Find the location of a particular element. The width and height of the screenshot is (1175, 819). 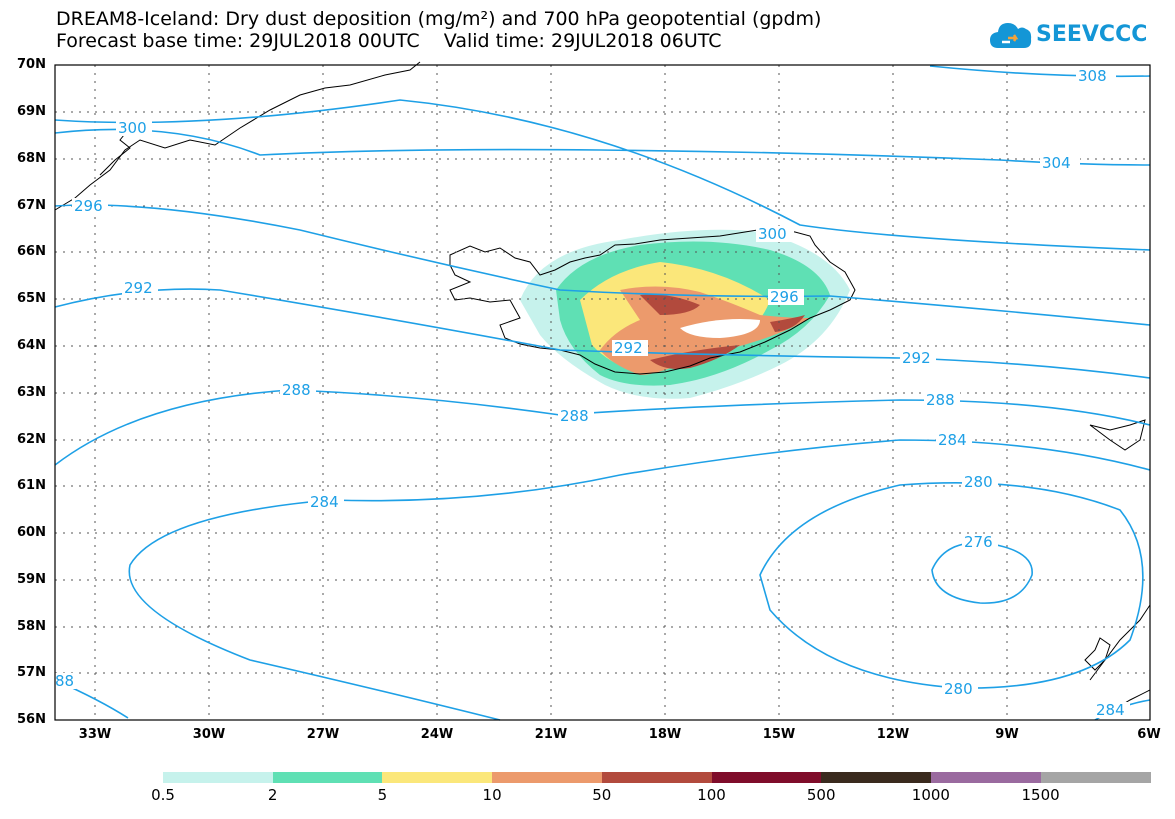

legend-label: 10 is located at coordinates (492, 795).